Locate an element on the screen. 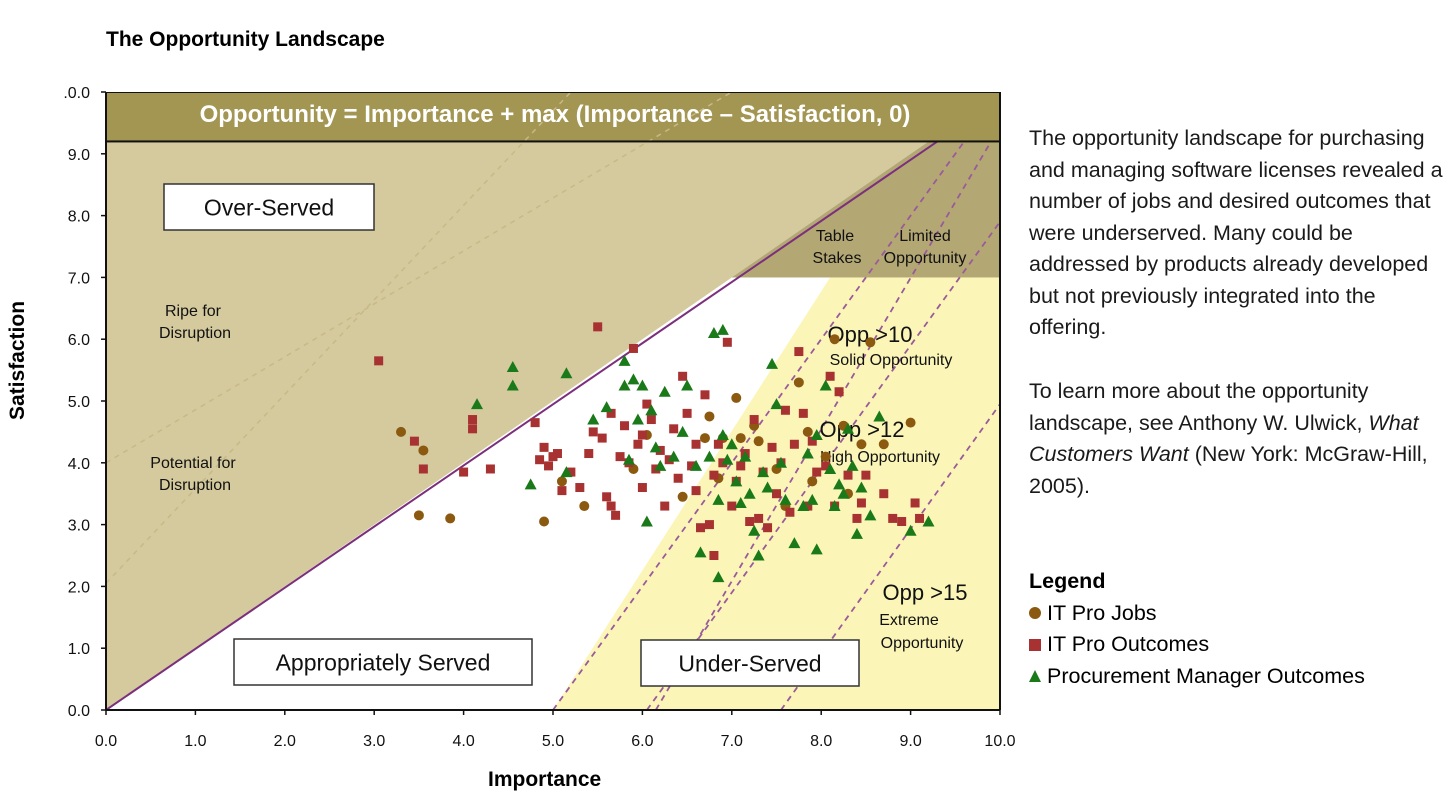 The height and width of the screenshot is (811, 1456). legend-item-it-pro-jobs: IT Pro Jobs is located at coordinates (1197, 614).